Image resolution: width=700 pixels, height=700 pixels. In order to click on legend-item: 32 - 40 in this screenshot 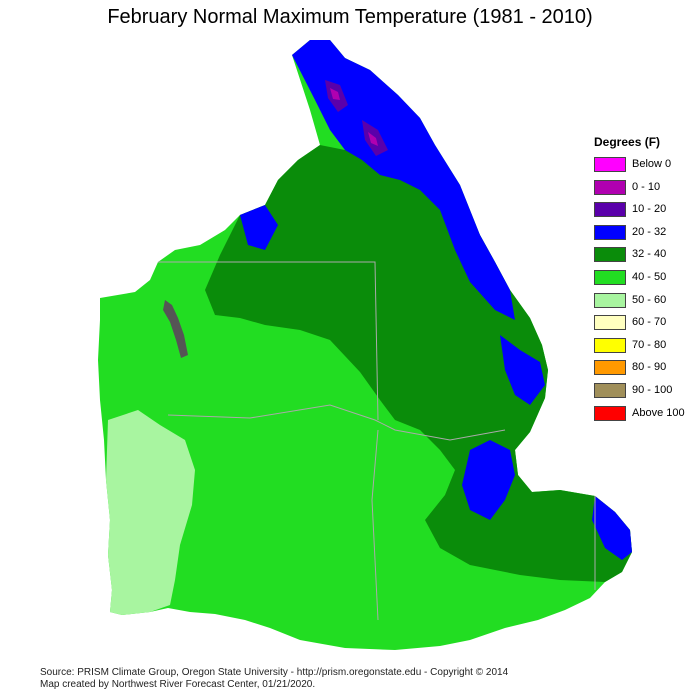, I will do `click(647, 256)`.